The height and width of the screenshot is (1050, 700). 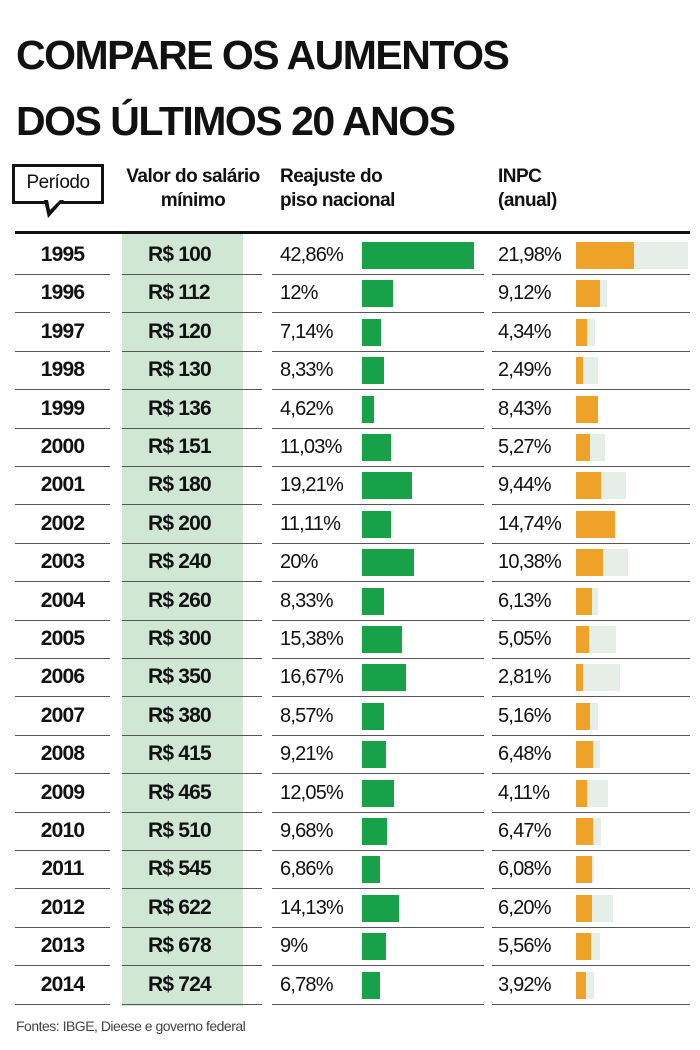 What do you see at coordinates (180, 792) in the screenshot?
I see `salary: R$ 465` at bounding box center [180, 792].